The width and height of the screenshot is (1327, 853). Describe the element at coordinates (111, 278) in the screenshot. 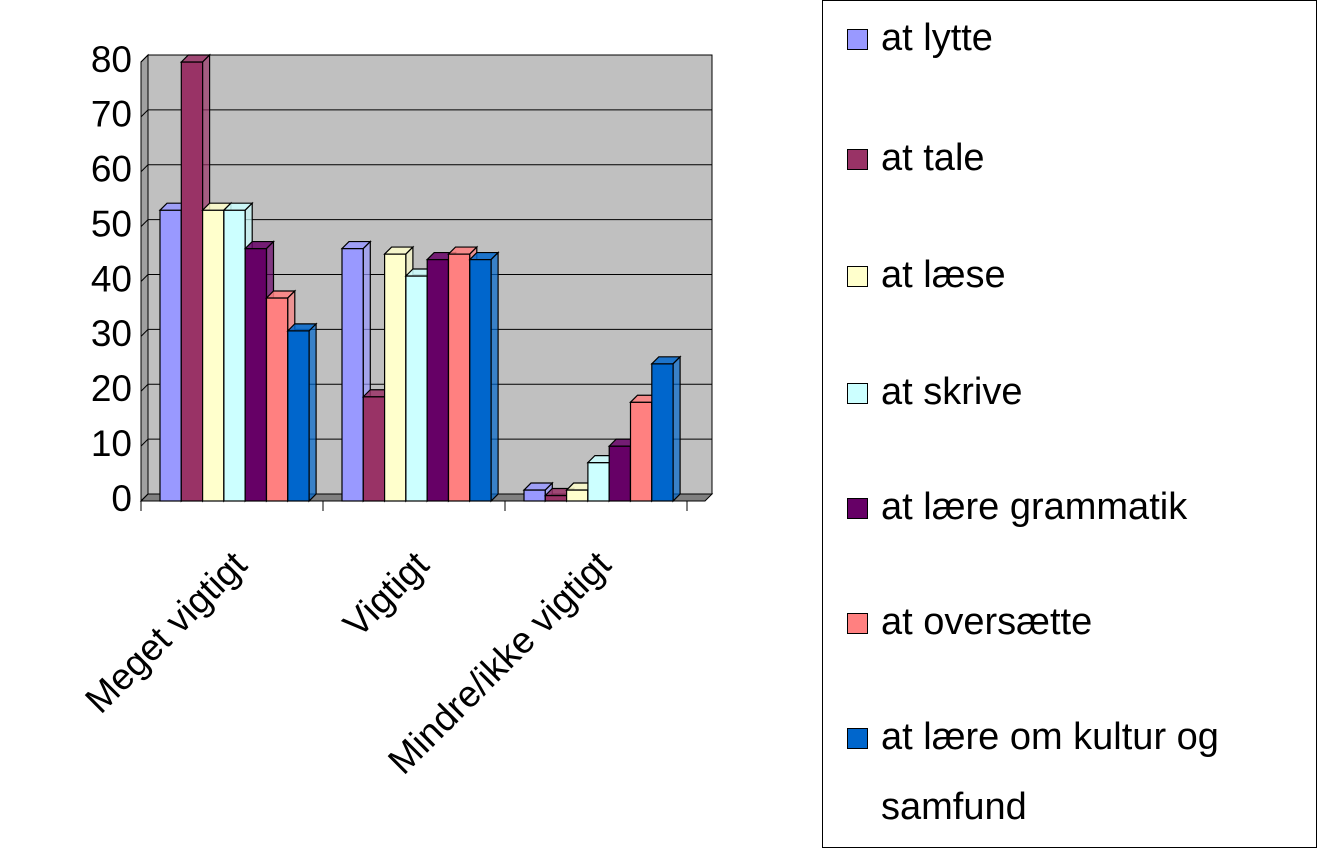

I see `y-tick-label: 40` at that location.